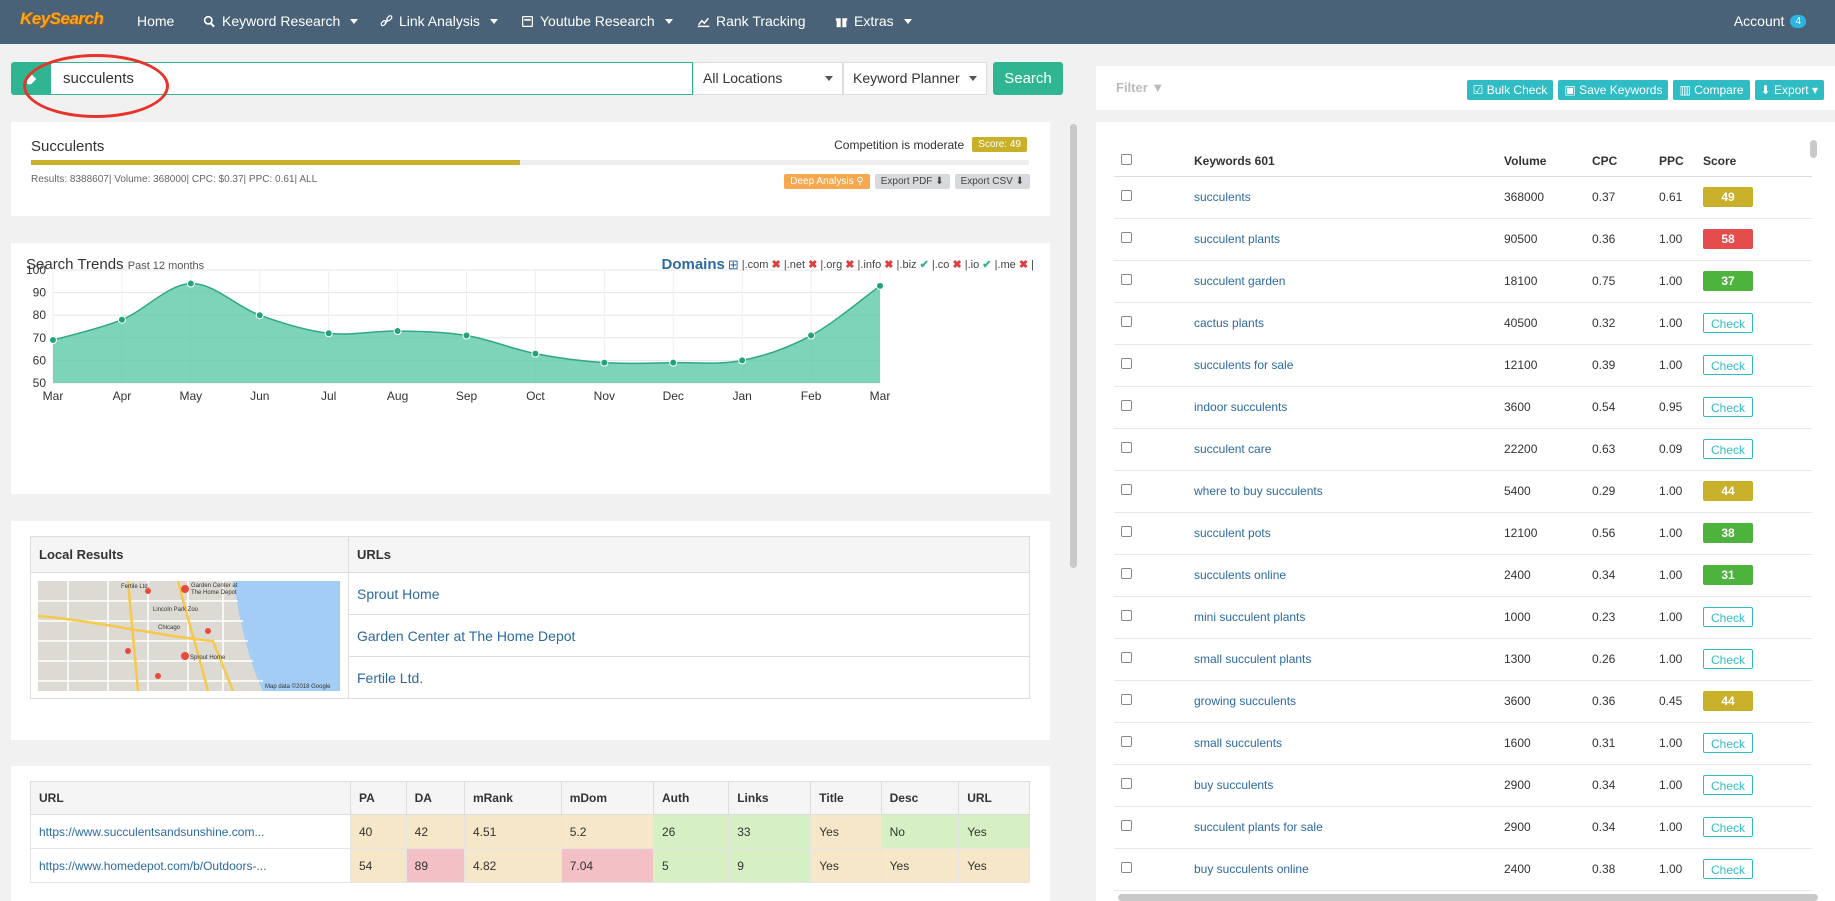 The image size is (1835, 901). Describe the element at coordinates (435, 798) in the screenshot. I see `serp-col-da: DA` at that location.